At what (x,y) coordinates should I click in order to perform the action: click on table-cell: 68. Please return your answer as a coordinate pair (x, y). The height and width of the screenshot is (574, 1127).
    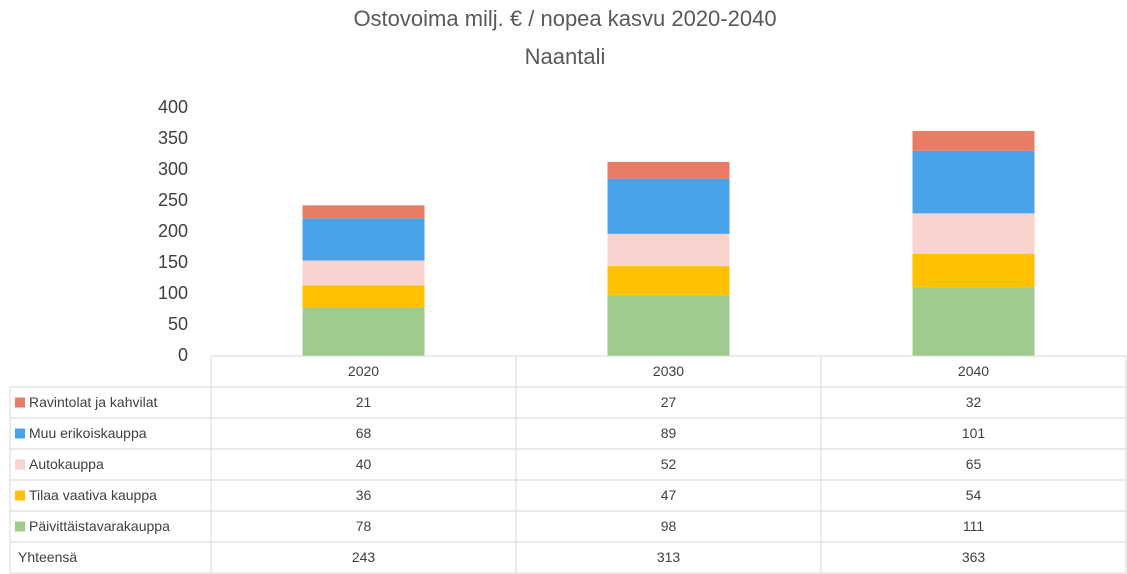
    Looking at the image, I should click on (364, 433).